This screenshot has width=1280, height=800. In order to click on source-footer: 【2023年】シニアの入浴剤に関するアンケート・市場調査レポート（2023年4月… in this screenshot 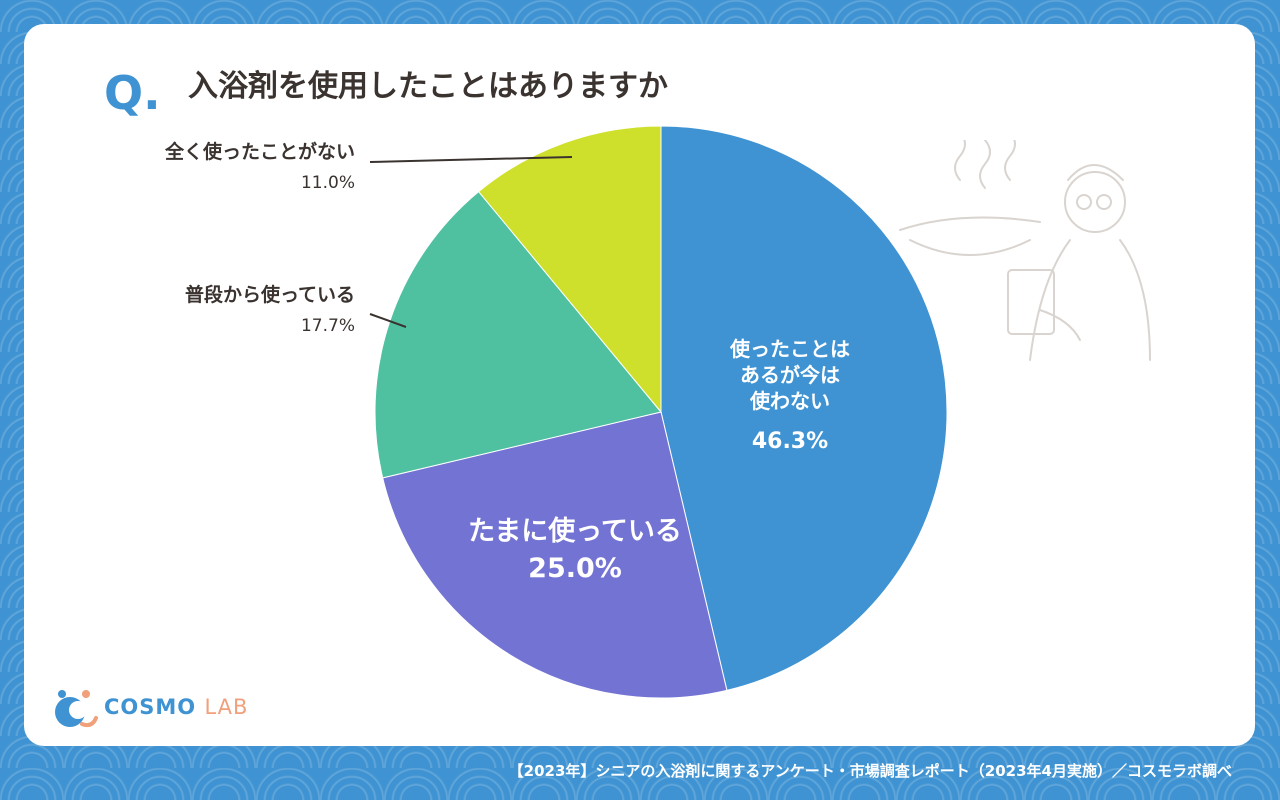, I will do `click(870, 771)`.